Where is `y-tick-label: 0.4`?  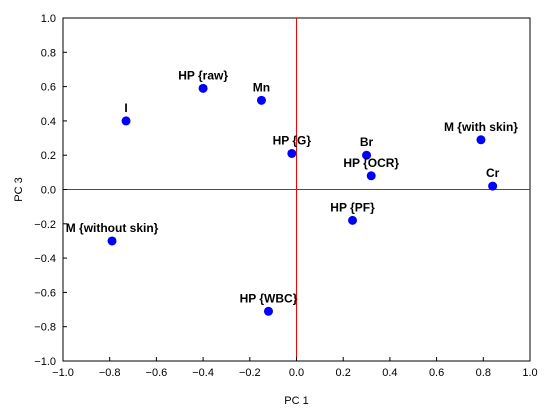
y-tick-label: 0.4 is located at coordinates (48, 122).